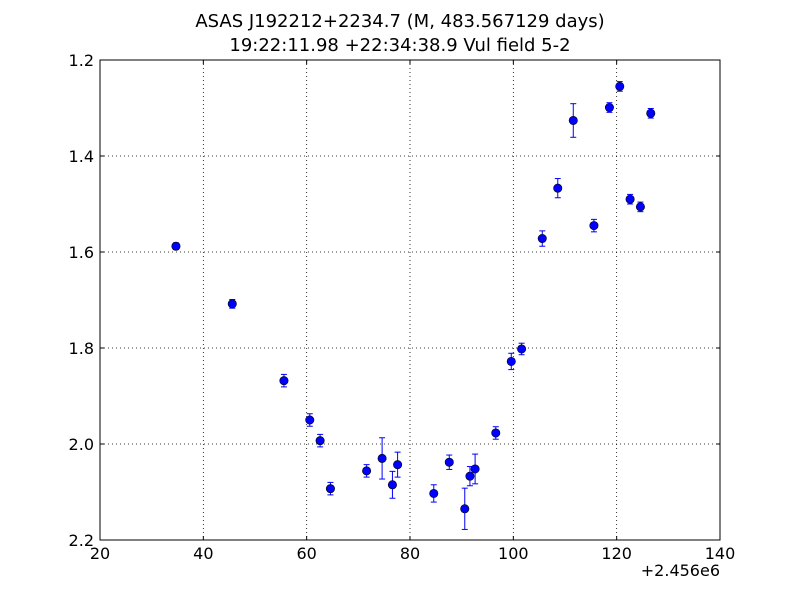 Image resolution: width=800 pixels, height=600 pixels. What do you see at coordinates (400, 21) in the screenshot?
I see `chart-title: ASAS J192212+2234.7 (M, 483.567129 days)` at bounding box center [400, 21].